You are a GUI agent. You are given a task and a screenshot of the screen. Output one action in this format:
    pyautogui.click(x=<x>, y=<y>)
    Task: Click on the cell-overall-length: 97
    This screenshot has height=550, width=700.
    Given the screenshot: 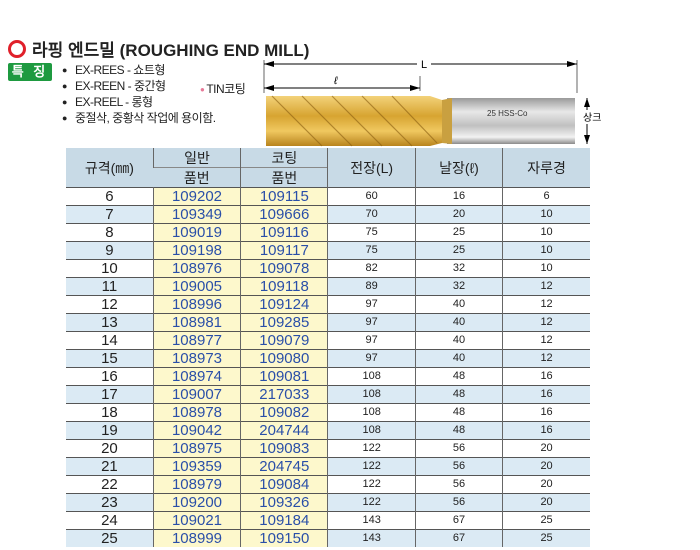 What is the action you would take?
    pyautogui.click(x=371, y=304)
    